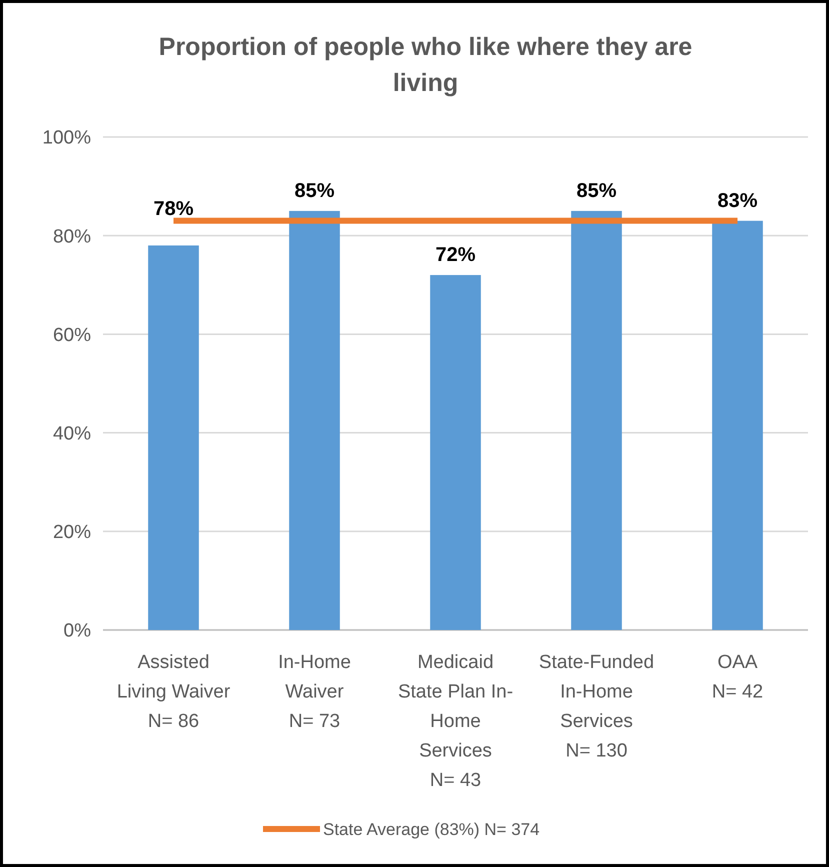  Describe the element at coordinates (67, 138) in the screenshot. I see `y-tick-label: 100%` at that location.